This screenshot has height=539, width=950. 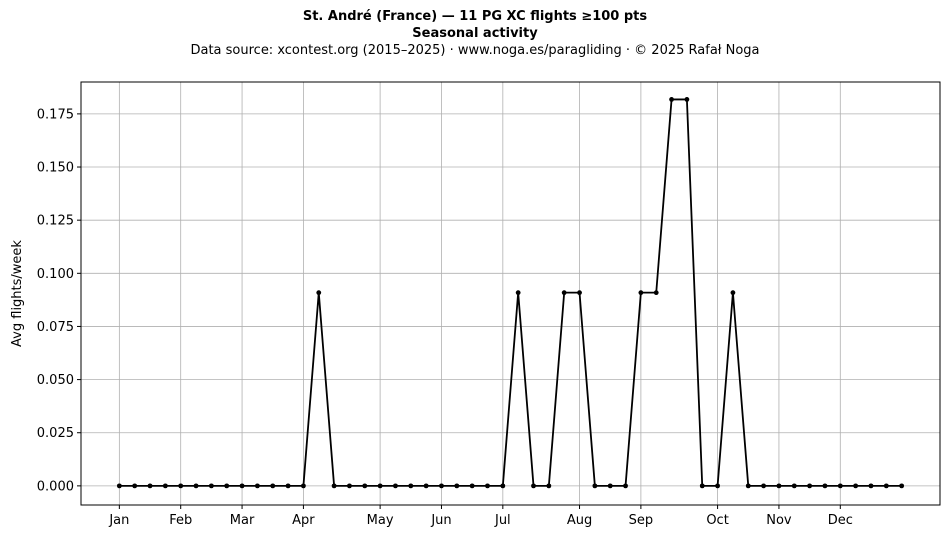 I want to click on y-tick-label: 0.100, so click(x=55, y=274).